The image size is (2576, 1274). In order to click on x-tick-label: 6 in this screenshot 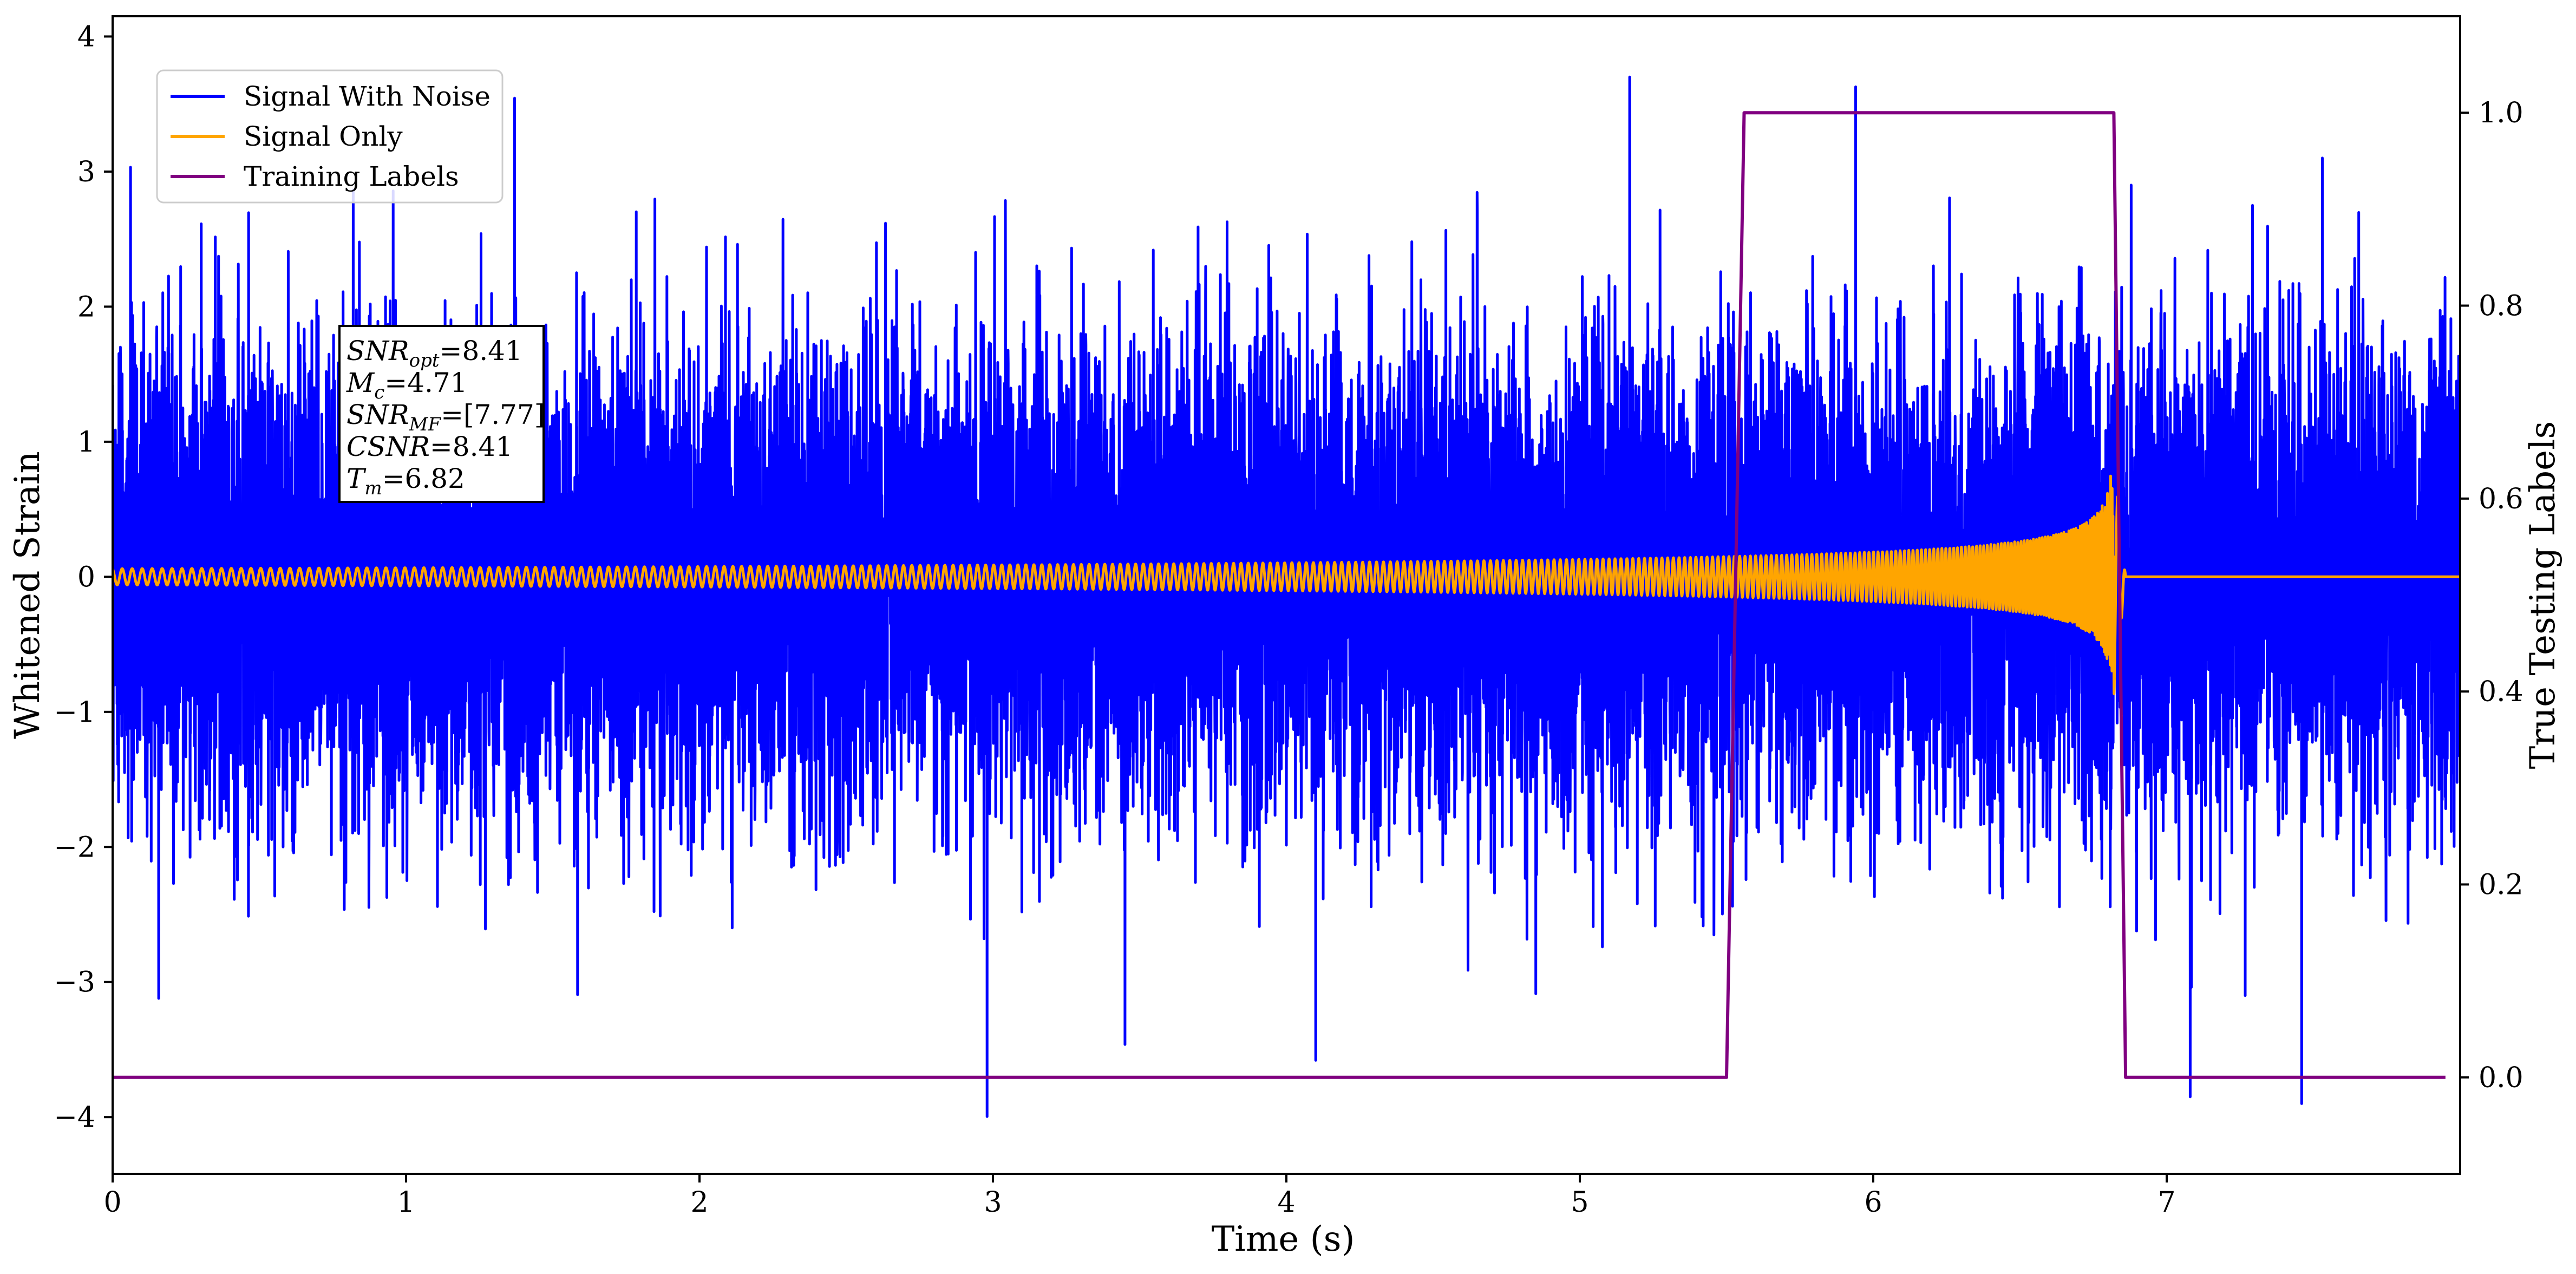, I will do `click(1873, 1202)`.